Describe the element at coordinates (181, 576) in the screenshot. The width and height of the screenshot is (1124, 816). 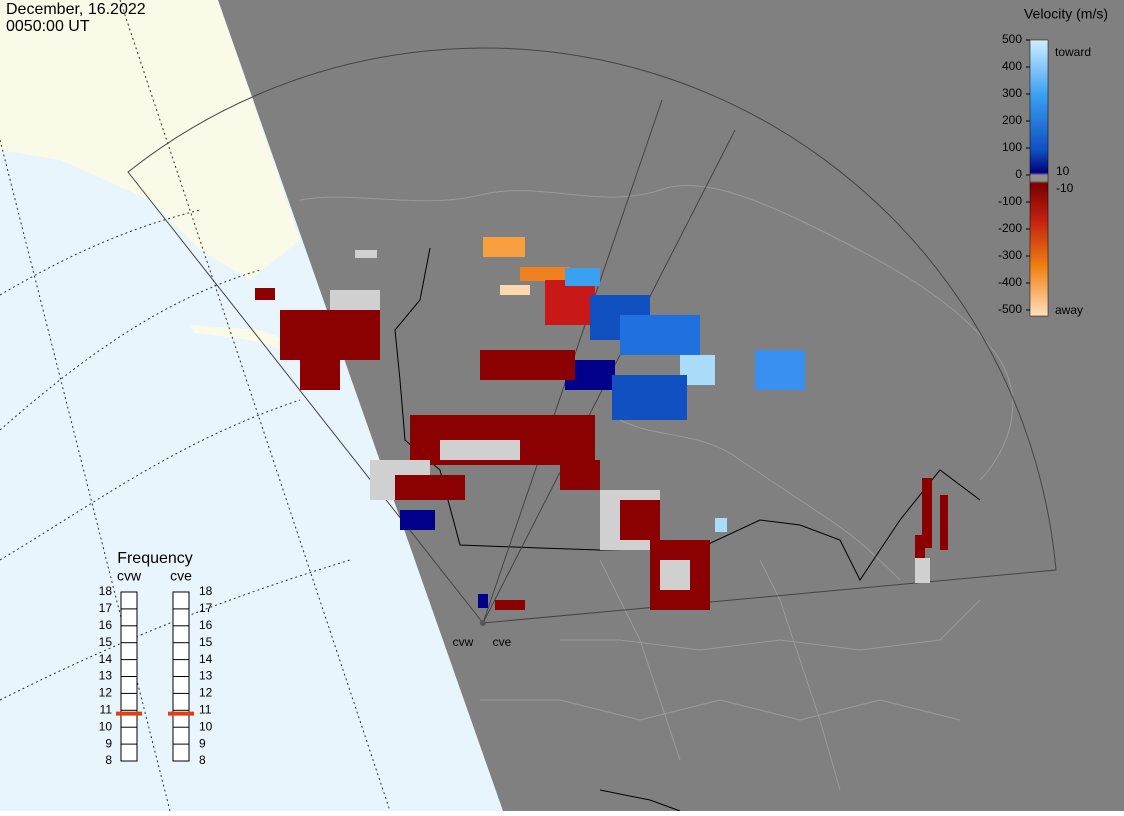
I see `radar-name: cve` at that location.